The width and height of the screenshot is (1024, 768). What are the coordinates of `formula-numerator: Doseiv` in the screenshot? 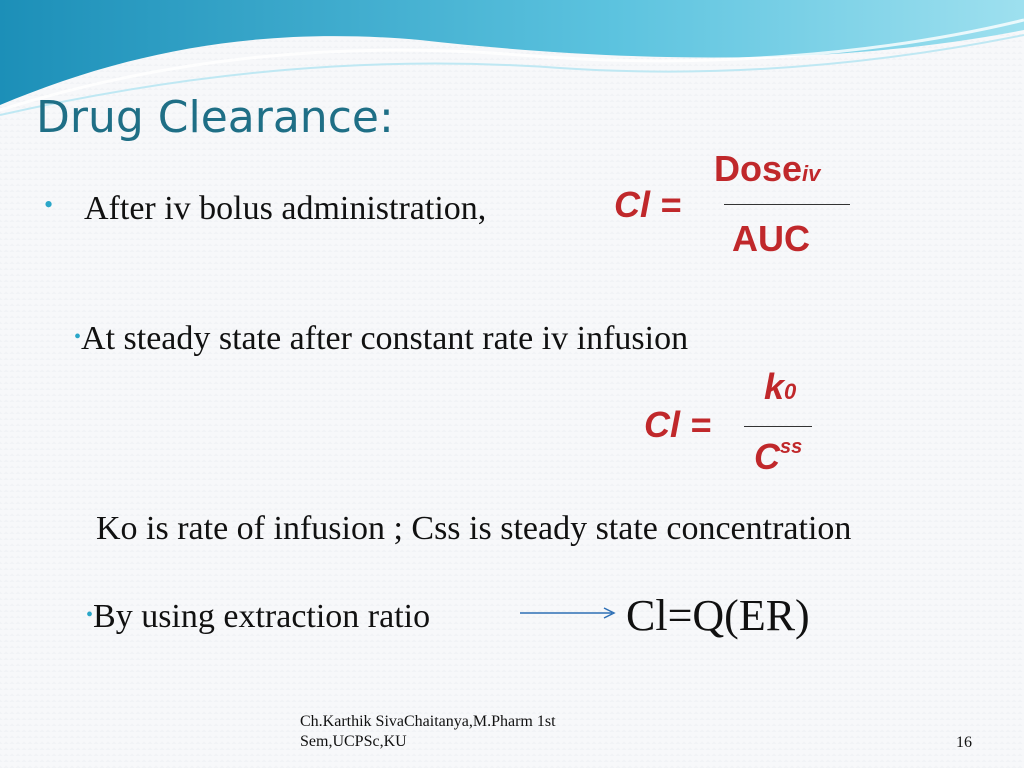 It's located at (767, 168).